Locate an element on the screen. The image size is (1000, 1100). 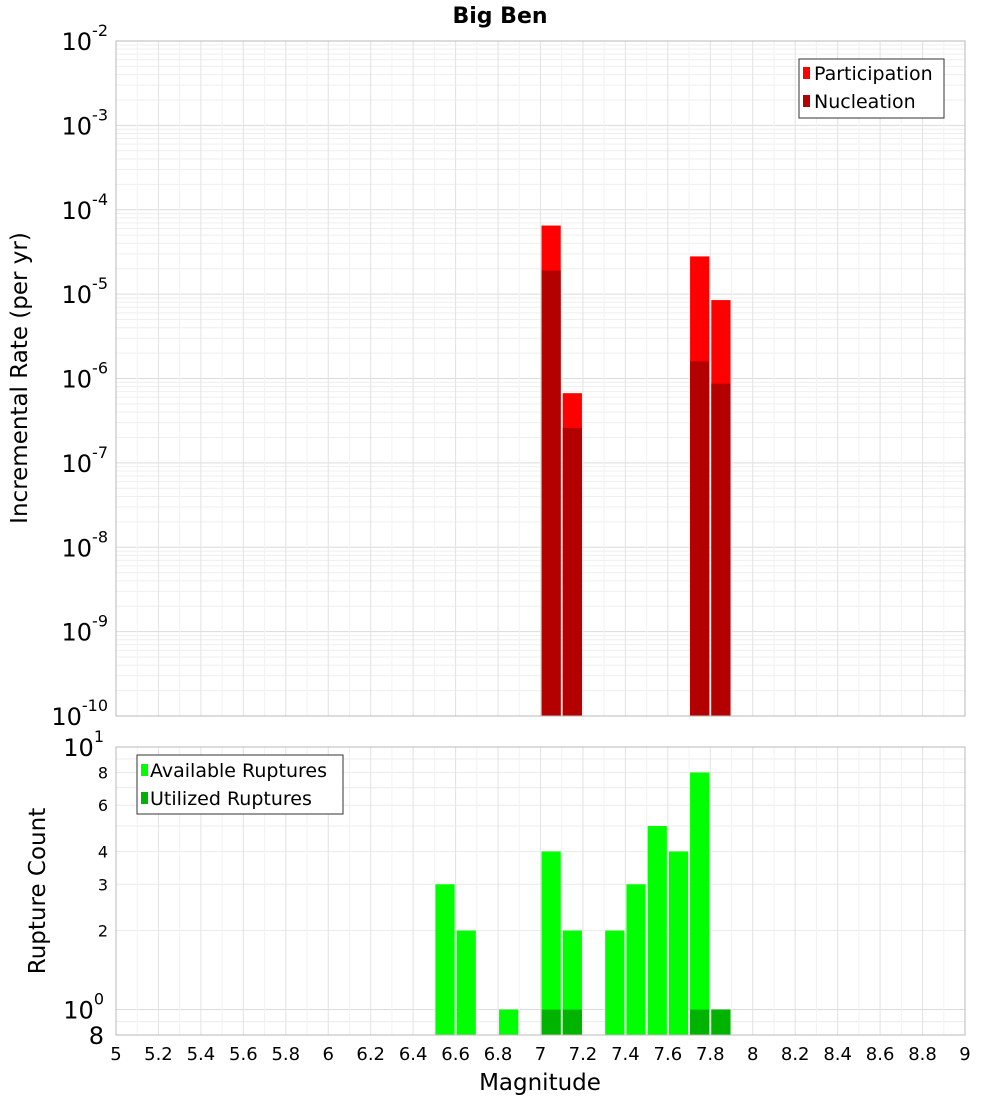
x-tick-label: 7.6 is located at coordinates (668, 1054).